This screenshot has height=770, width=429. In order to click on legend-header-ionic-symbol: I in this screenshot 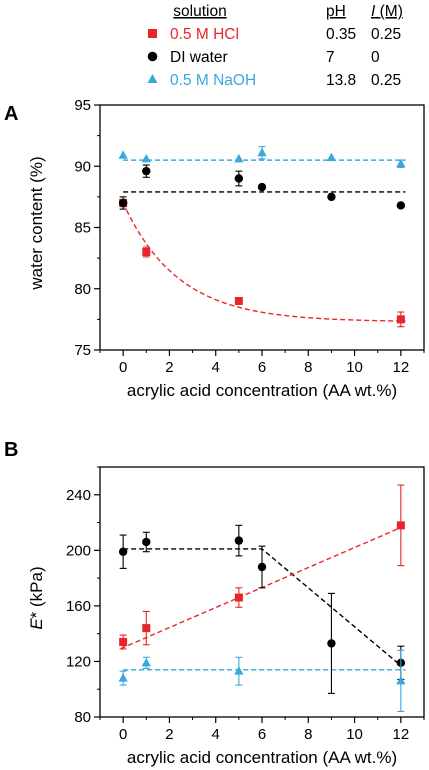, I will do `click(373, 11)`.